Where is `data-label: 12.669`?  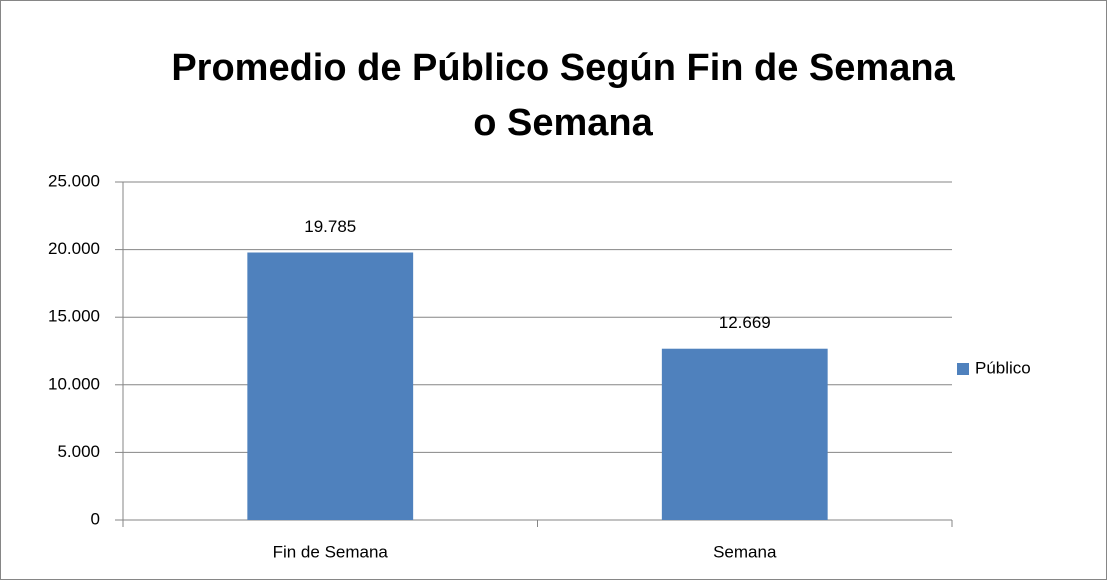
data-label: 12.669 is located at coordinates (745, 322).